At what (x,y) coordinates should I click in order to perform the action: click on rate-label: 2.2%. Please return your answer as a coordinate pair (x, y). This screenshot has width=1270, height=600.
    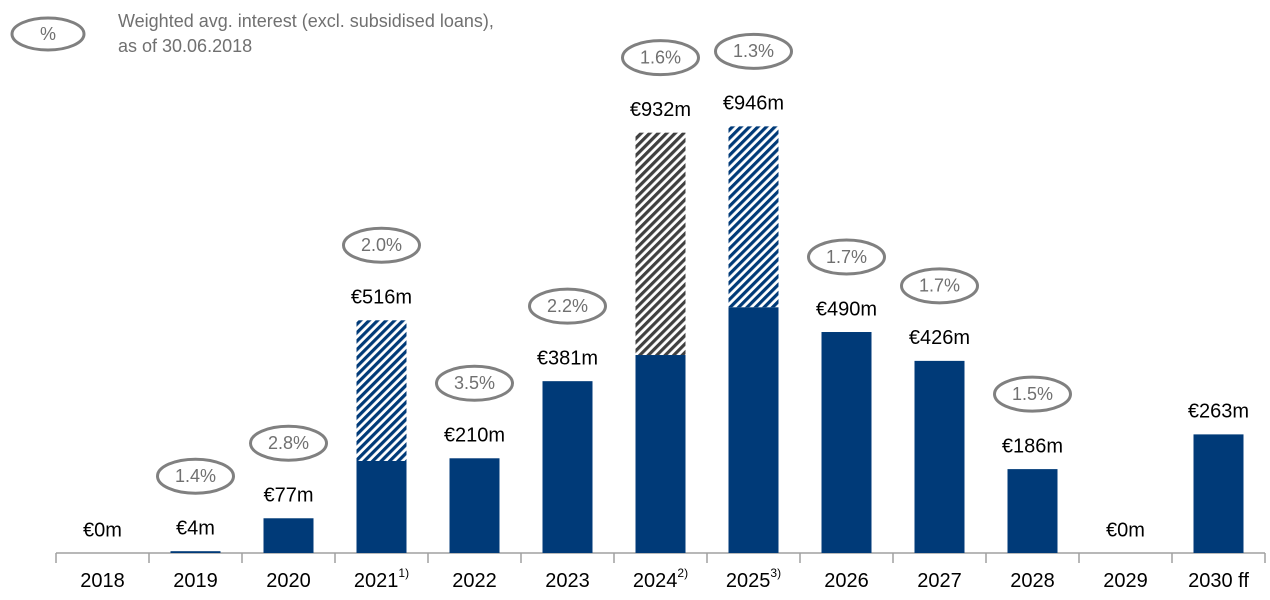
    Looking at the image, I should click on (567, 306).